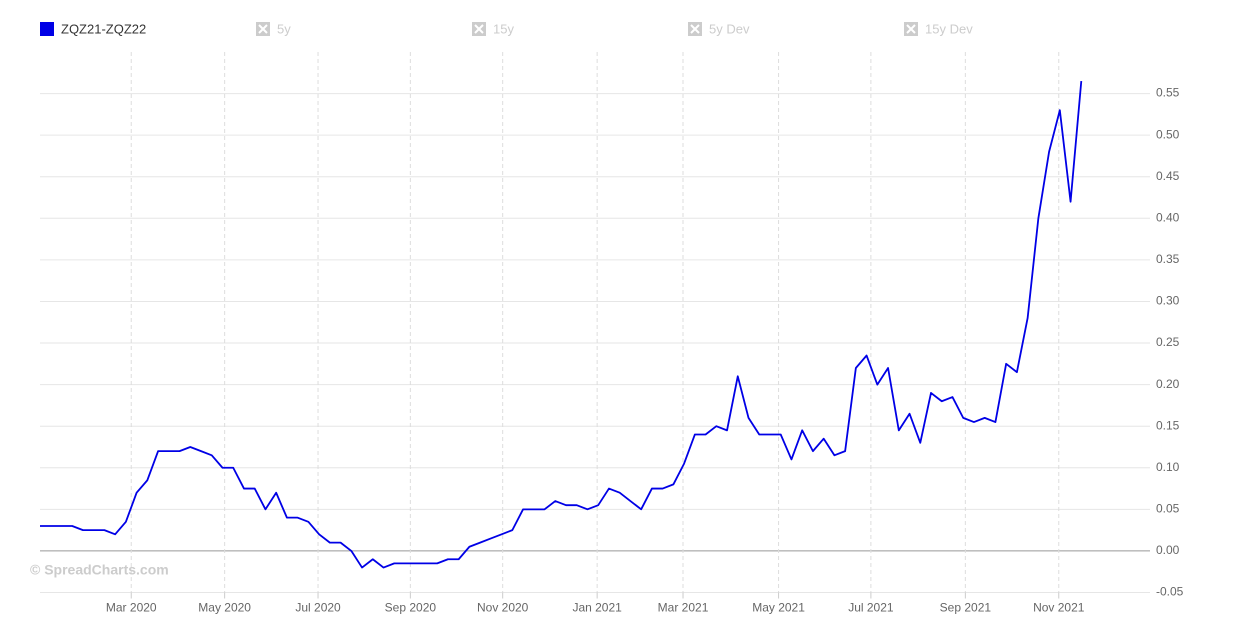  I want to click on y-tick-label: 0.00, so click(1168, 550).